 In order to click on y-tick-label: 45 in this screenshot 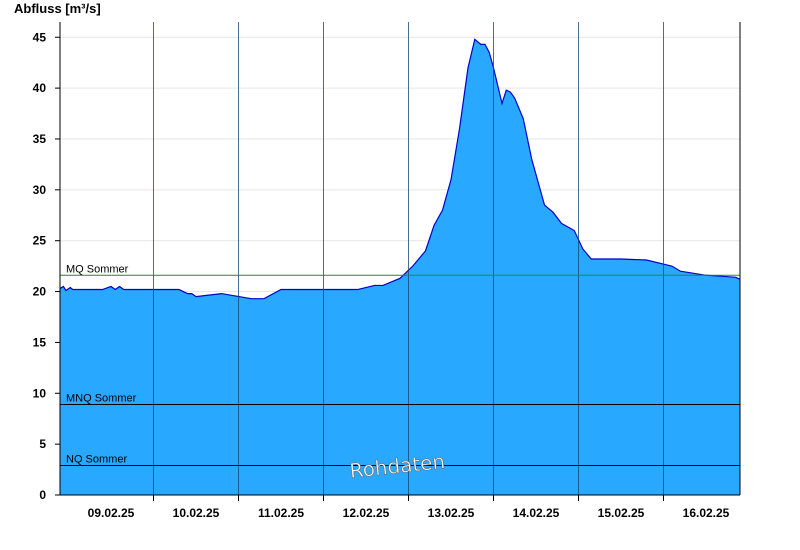, I will do `click(40, 37)`.